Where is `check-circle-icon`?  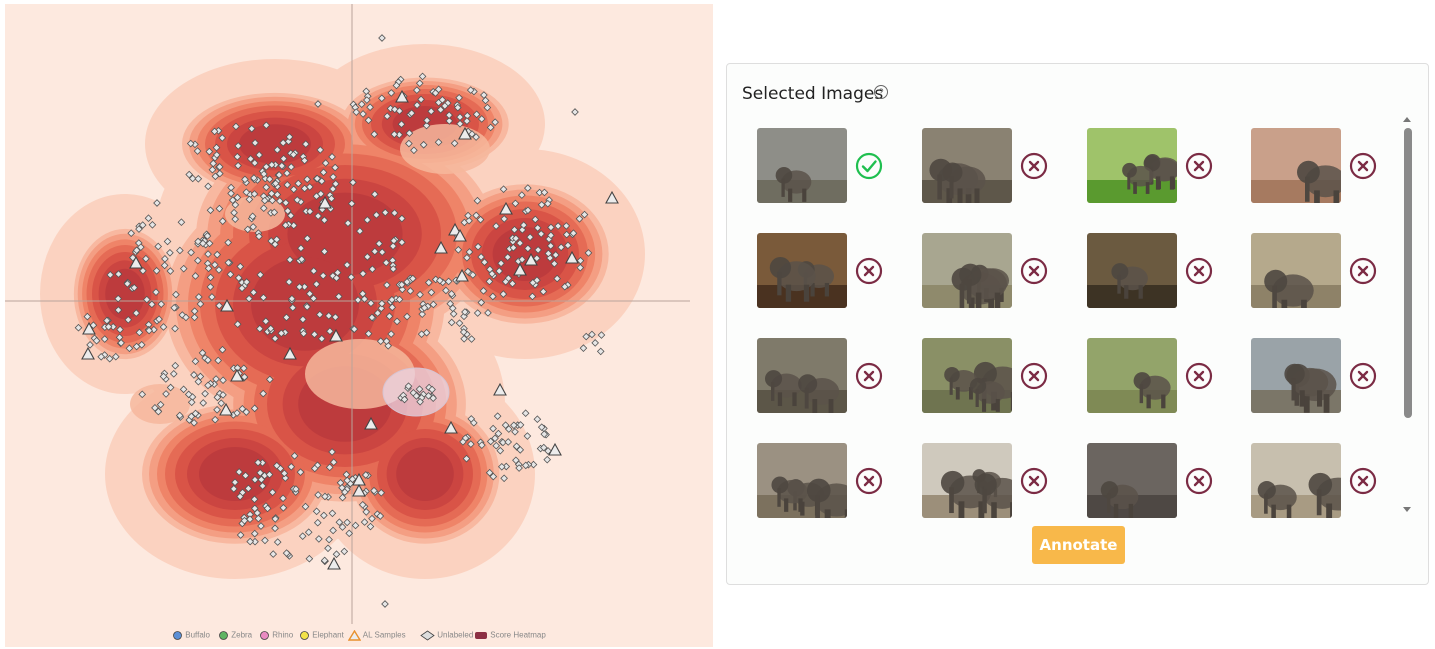 check-circle-icon is located at coordinates (869, 166).